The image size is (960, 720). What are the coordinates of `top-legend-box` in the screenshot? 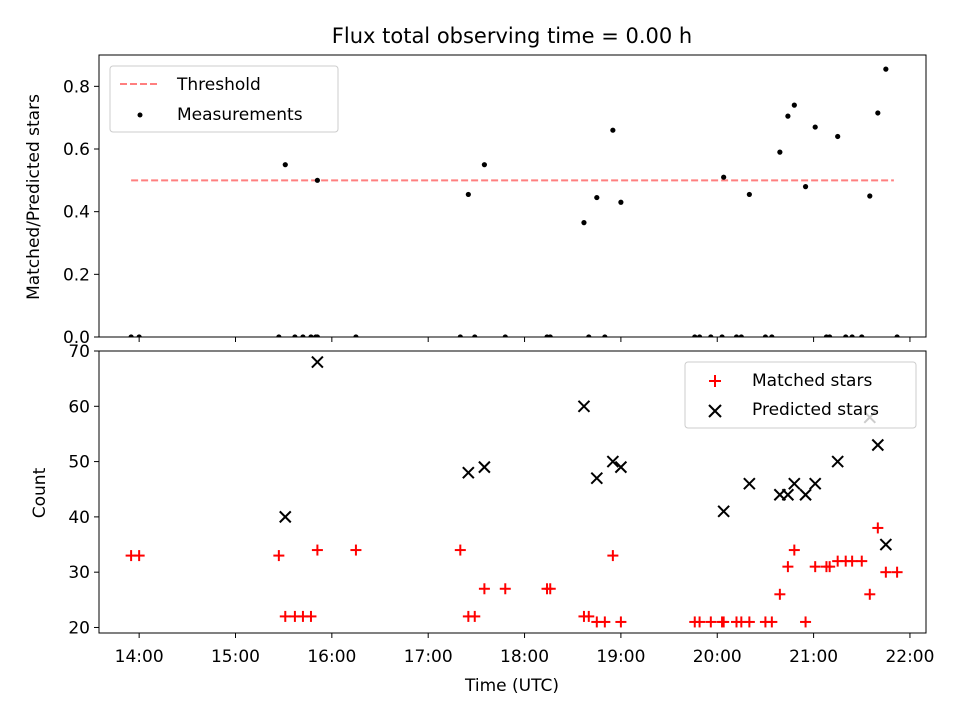 It's located at (224, 99).